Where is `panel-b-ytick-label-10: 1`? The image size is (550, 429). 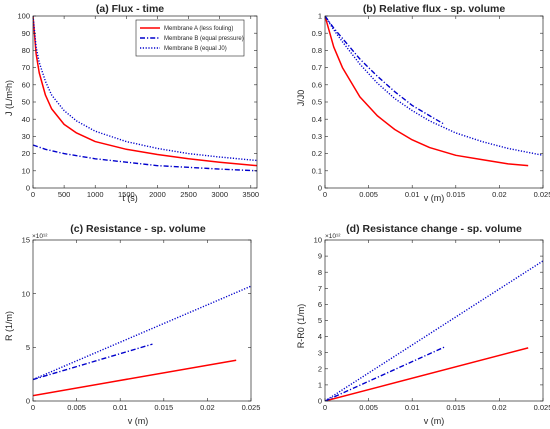 panel-b-ytick-label-10: 1 is located at coordinates (320, 16).